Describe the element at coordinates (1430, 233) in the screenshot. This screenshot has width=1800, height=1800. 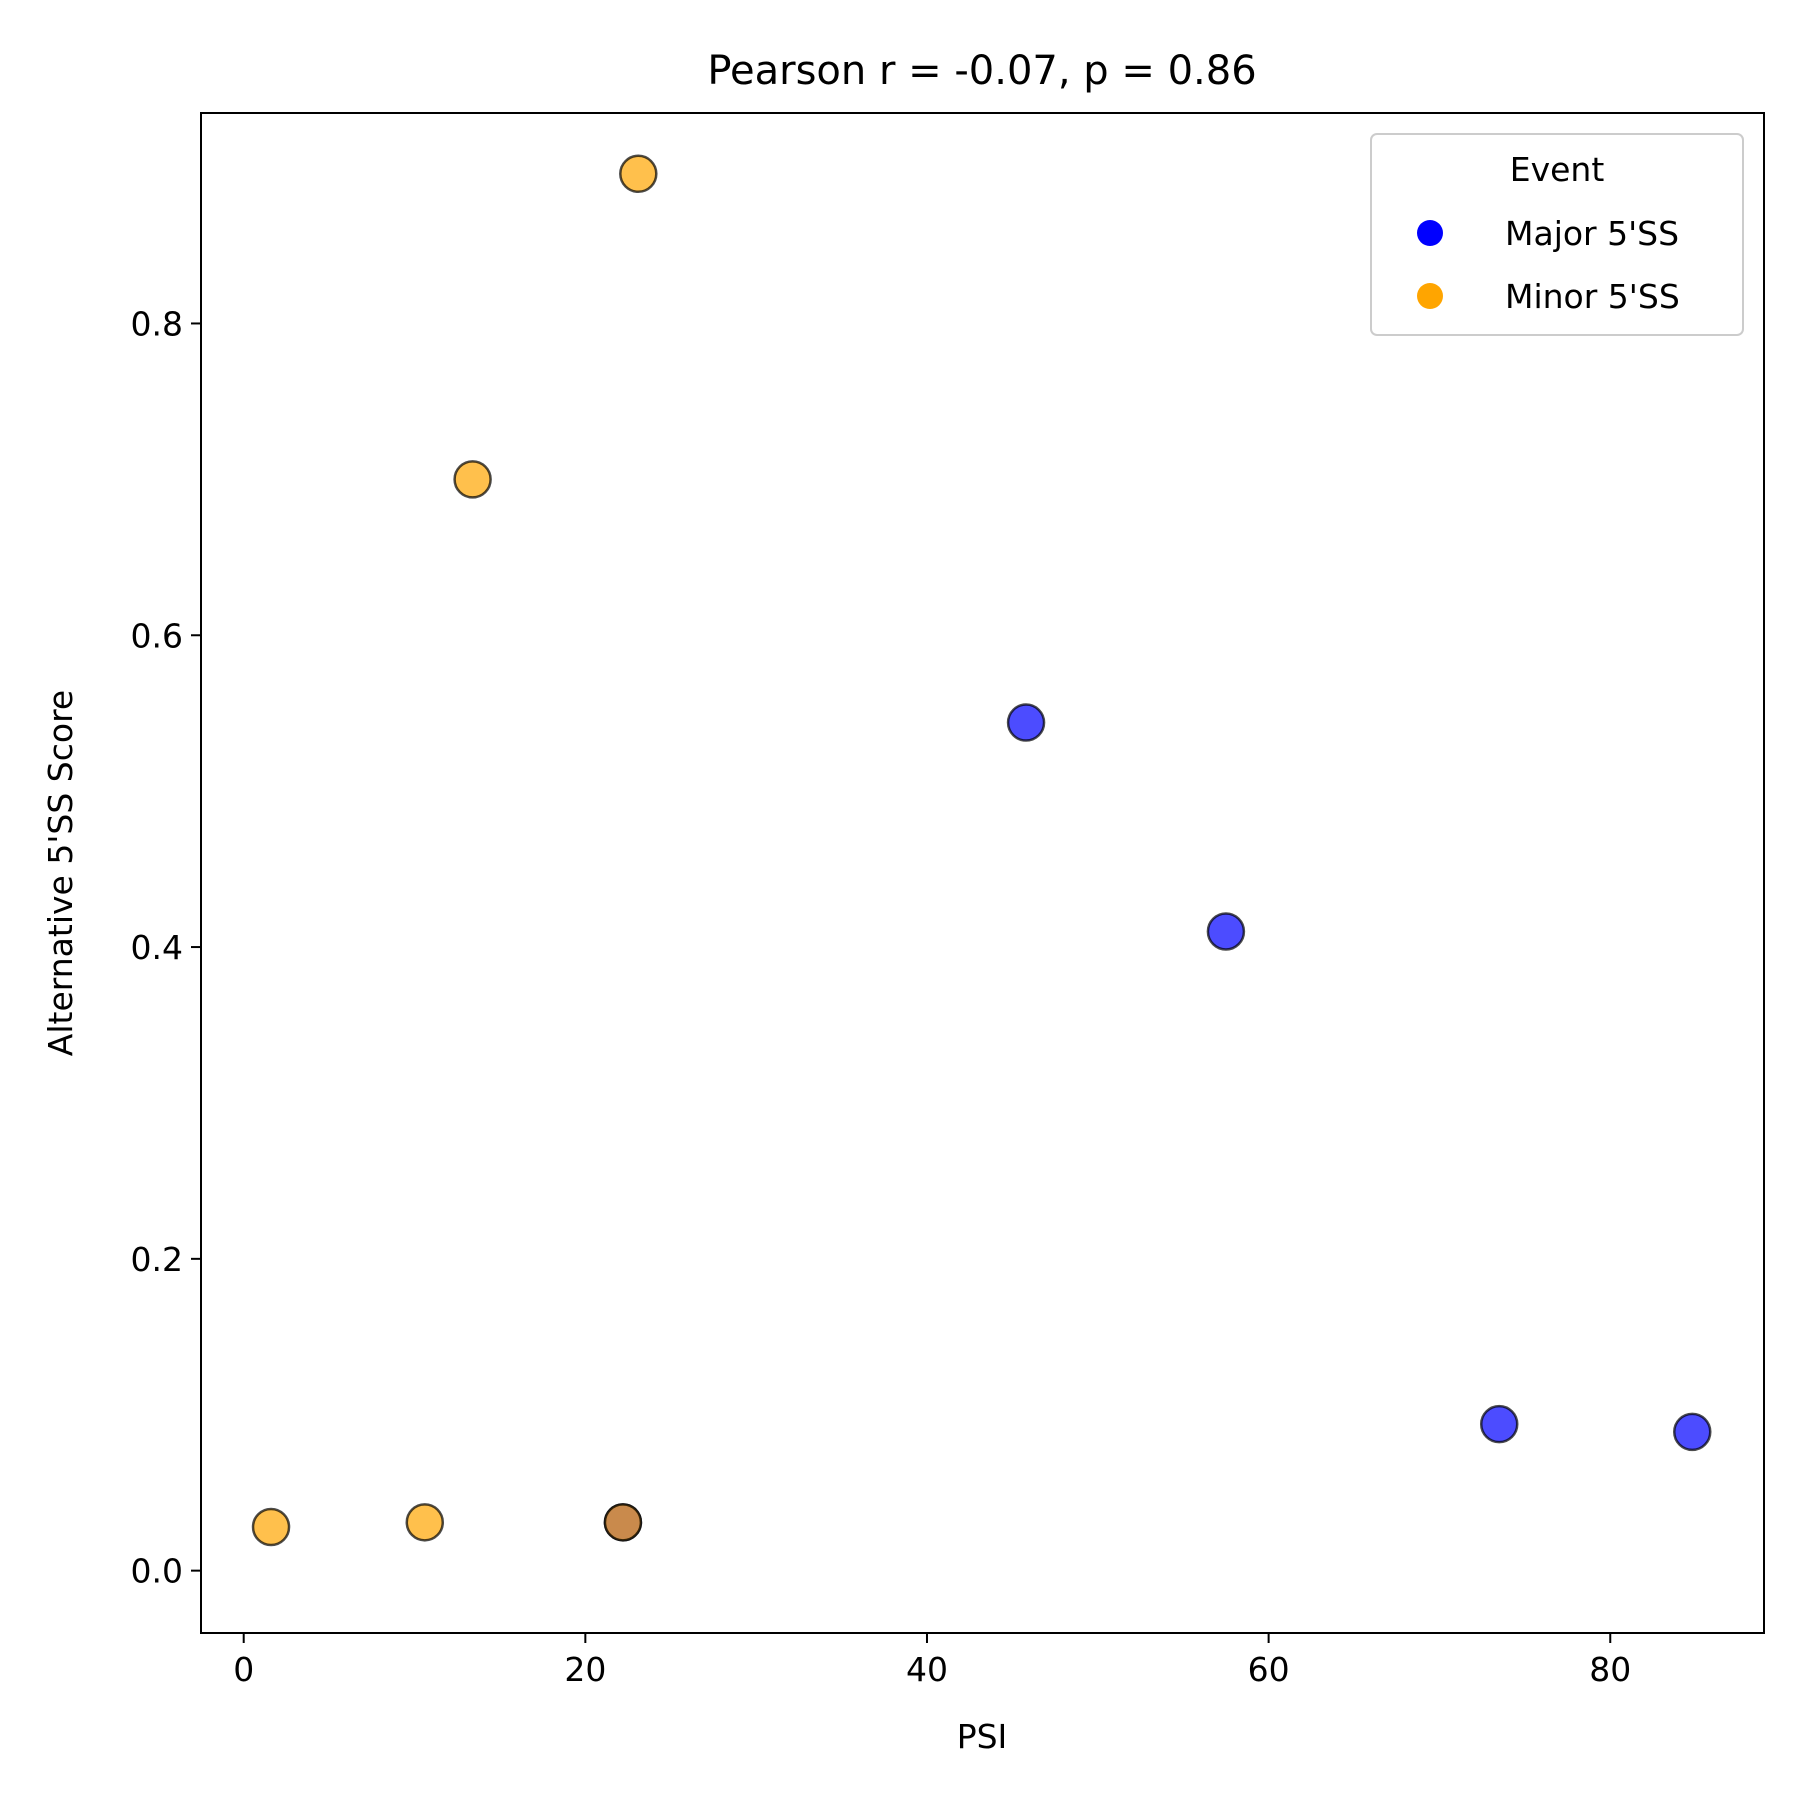
I see `legend-marker-major` at that location.